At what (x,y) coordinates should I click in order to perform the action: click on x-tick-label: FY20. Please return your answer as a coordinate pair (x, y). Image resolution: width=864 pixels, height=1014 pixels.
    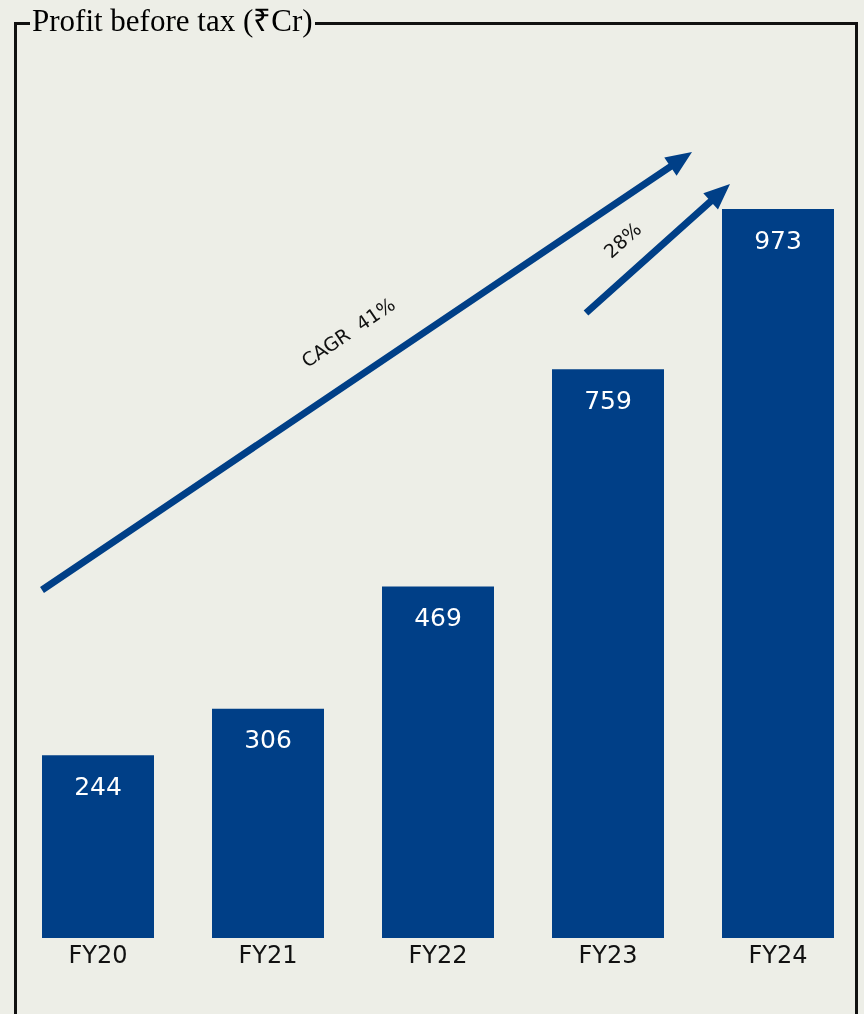
    Looking at the image, I should click on (98, 955).